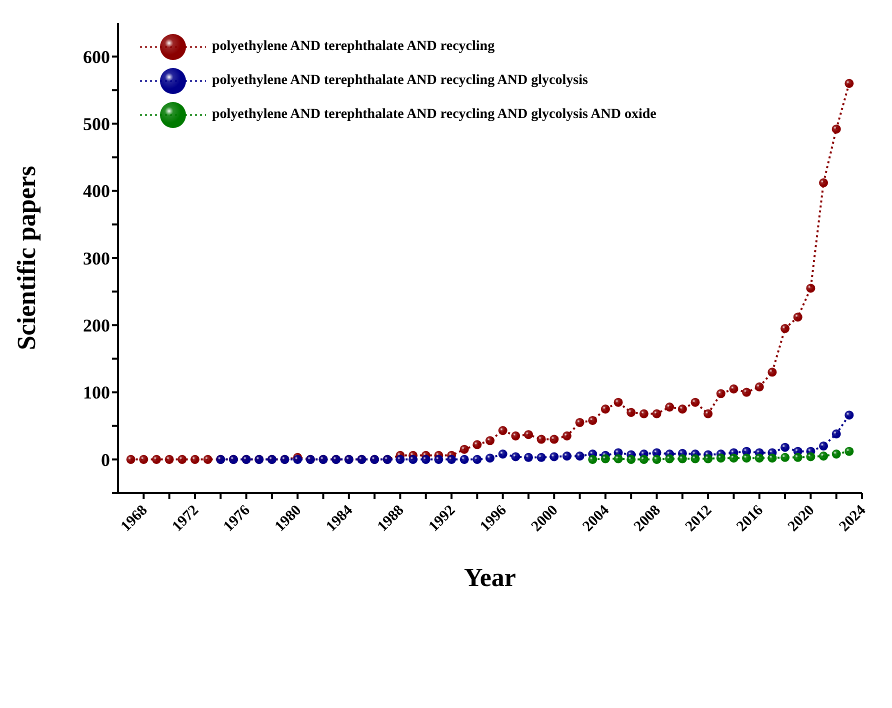 The width and height of the screenshot is (892, 708). Describe the element at coordinates (96, 392) in the screenshot. I see `y-tick-label: 100` at that location.